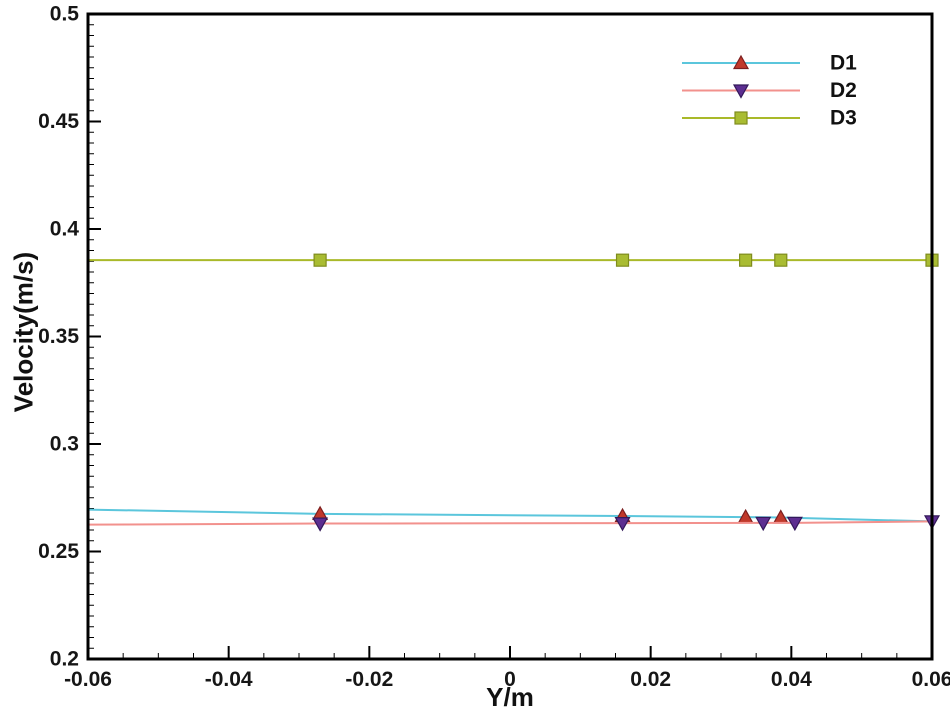  What do you see at coordinates (510, 515) in the screenshot?
I see `series-D1-line` at bounding box center [510, 515].